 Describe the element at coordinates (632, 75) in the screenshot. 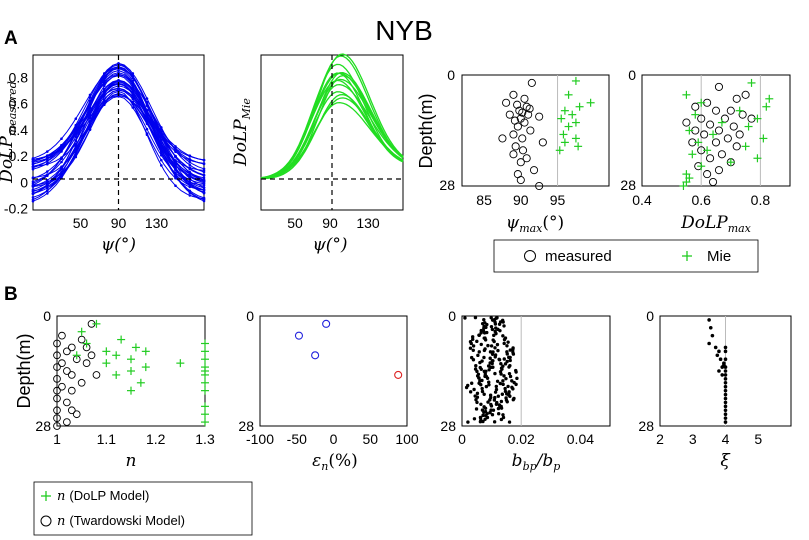

I see `y-tick-label: 0` at that location.